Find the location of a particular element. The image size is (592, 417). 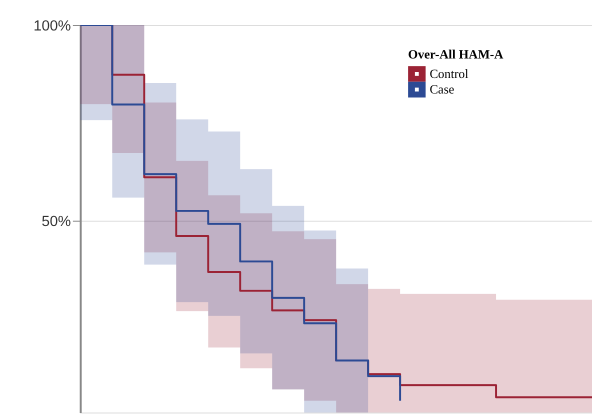

legend-label: Control is located at coordinates (449, 73).